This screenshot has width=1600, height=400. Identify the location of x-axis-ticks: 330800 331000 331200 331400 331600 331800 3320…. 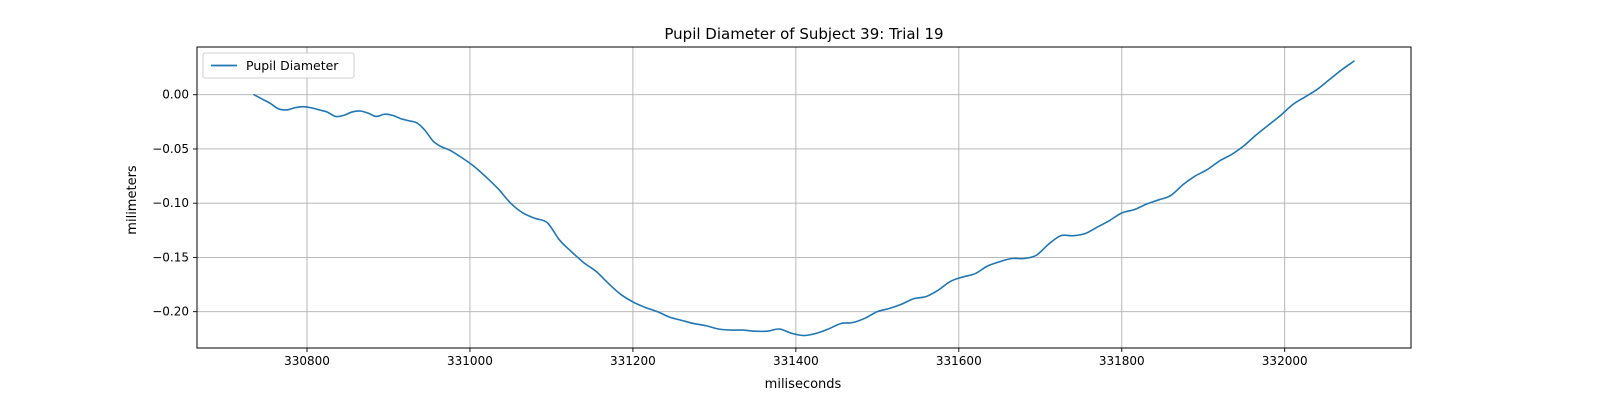
(796, 358).